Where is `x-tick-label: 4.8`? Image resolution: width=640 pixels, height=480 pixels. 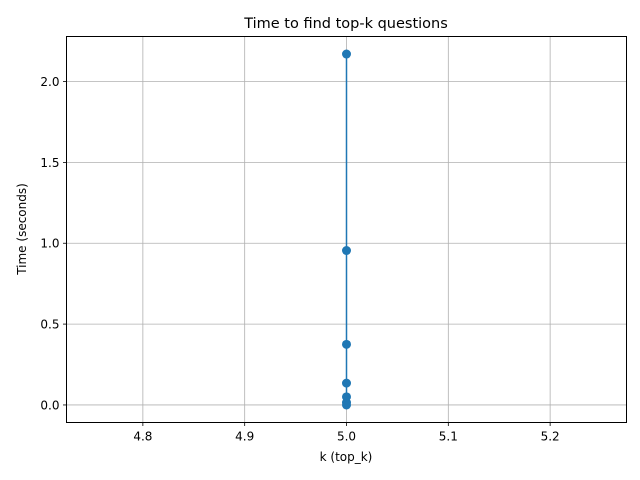 x-tick-label: 4.8 is located at coordinates (142, 437).